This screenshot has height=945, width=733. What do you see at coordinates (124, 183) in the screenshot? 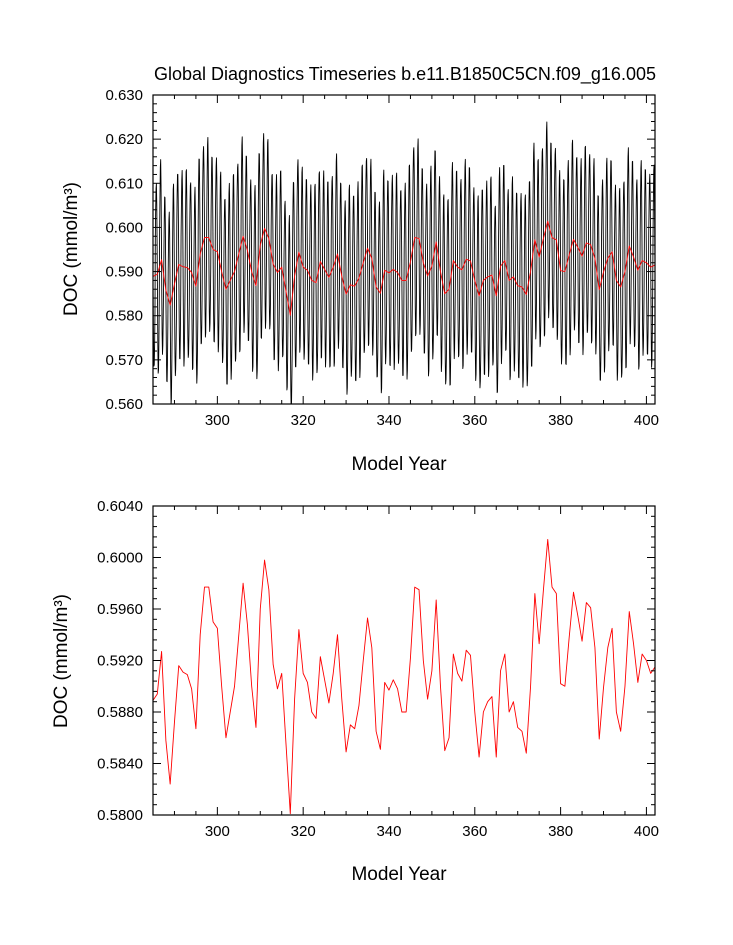
I see `y-tick-label: 0.610` at bounding box center [124, 183].